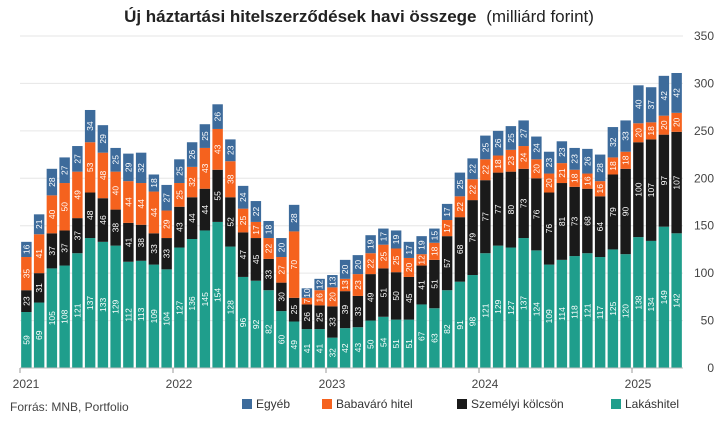  Describe the element at coordinates (256, 259) in the screenshot. I see `data-label: 45` at that location.